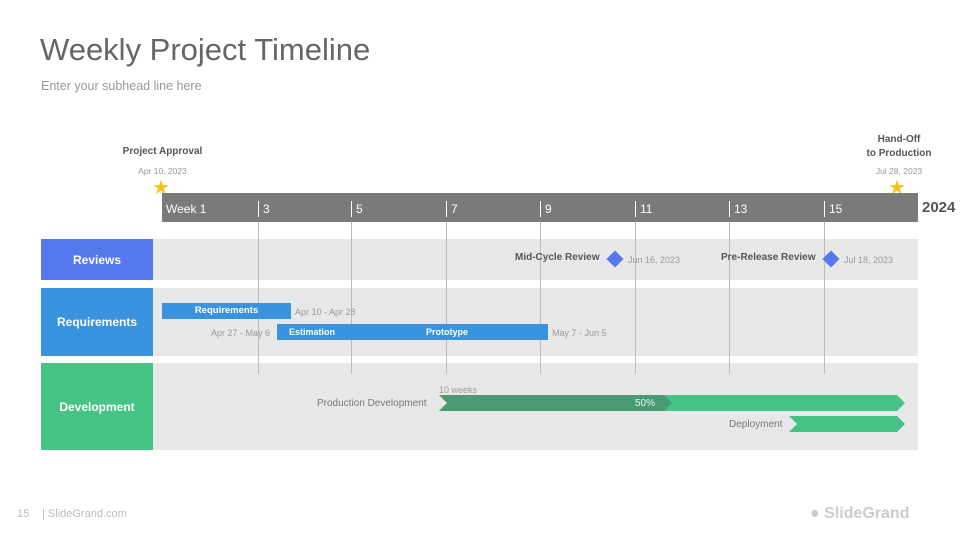 This screenshot has width=960, height=540. I want to click on axis-tick: 3, so click(264, 209).